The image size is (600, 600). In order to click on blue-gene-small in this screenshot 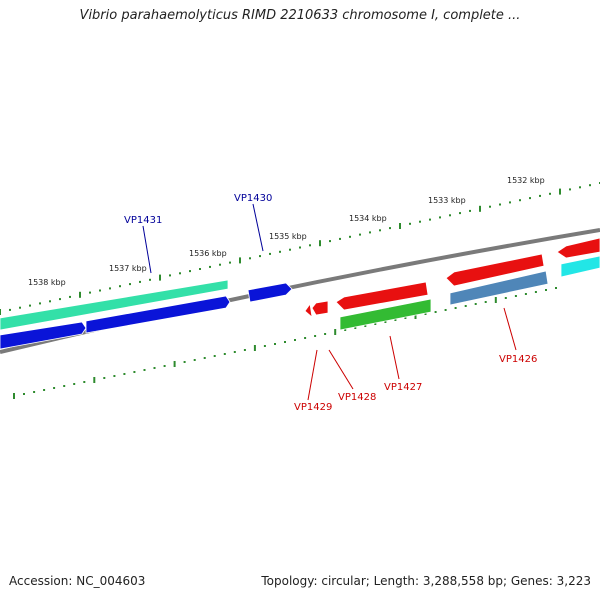, I will do `click(270, 292)`.